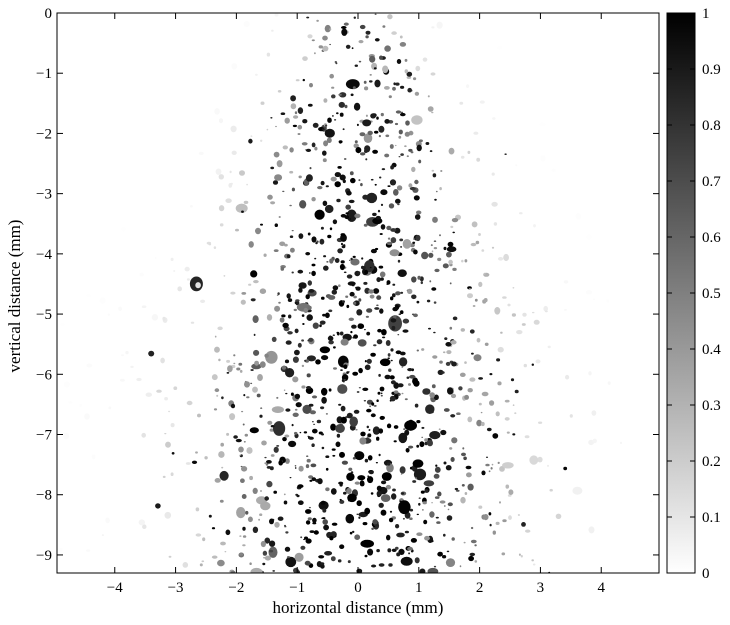 This screenshot has height=625, width=730. Describe the element at coordinates (711, 182) in the screenshot. I see `colorbar-tick-label: 0.7` at that location.